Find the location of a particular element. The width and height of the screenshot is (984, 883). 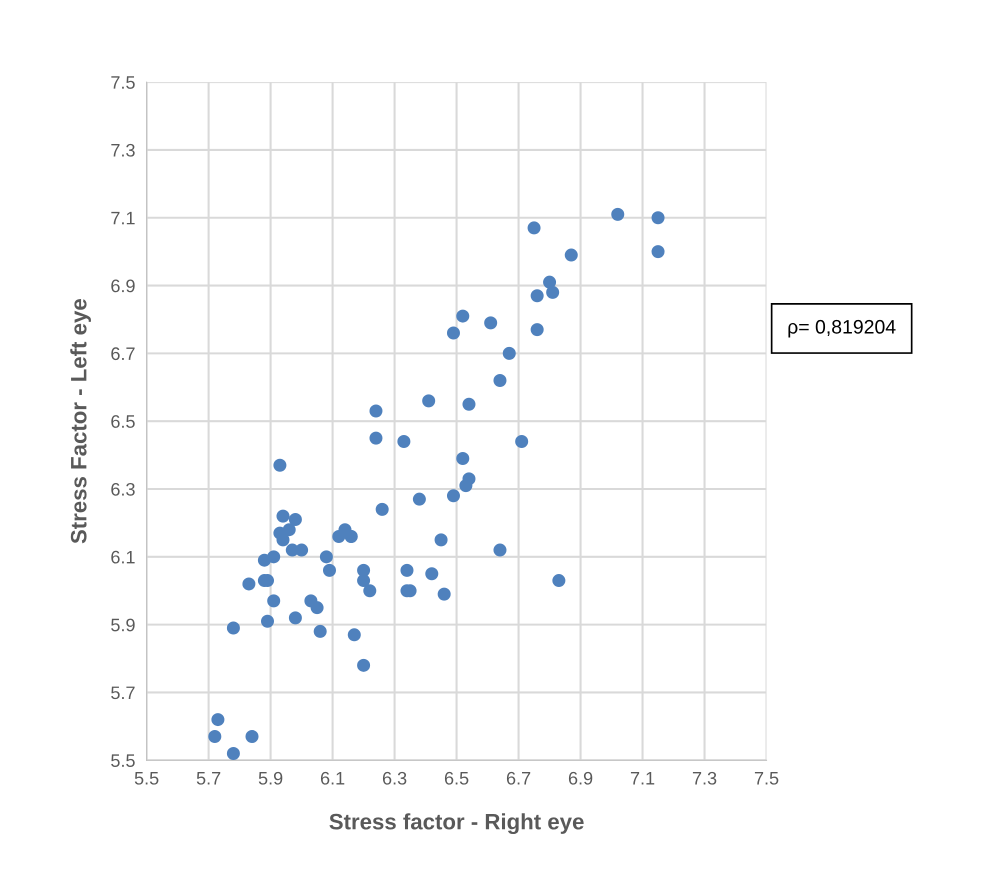

y-tick-label: 6.5 is located at coordinates (123, 421).